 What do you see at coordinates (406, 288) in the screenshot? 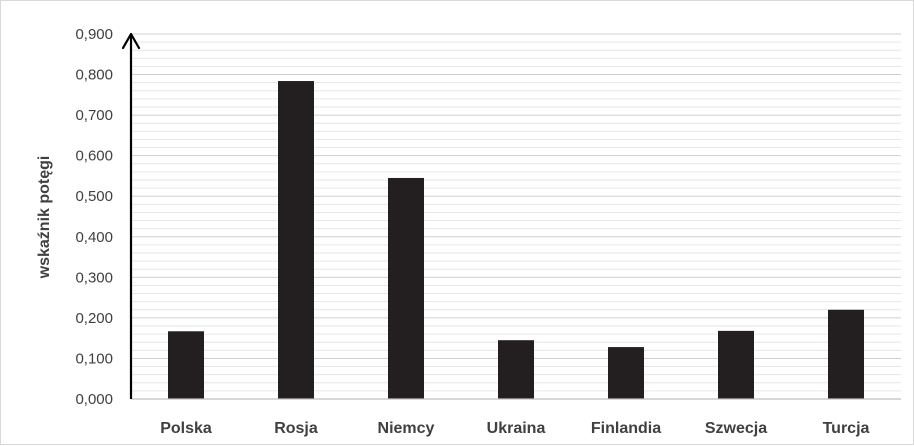
I see `bar-niemcy` at bounding box center [406, 288].